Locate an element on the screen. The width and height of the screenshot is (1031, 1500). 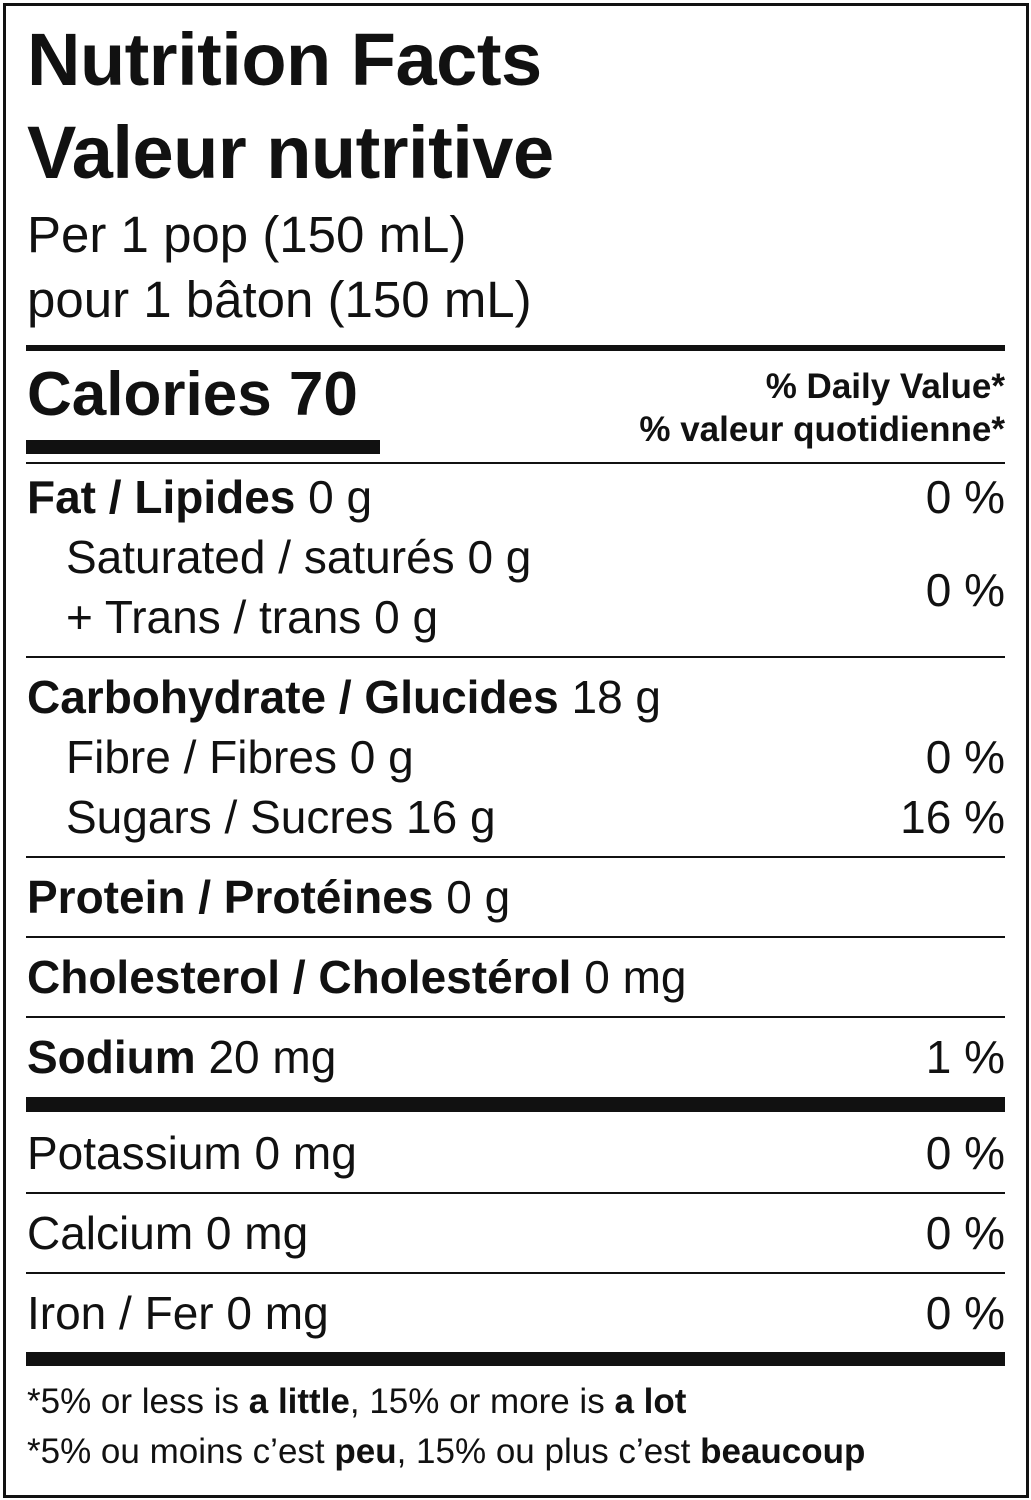
protein-row: Protein / Protéines 0 g is located at coordinates (269, 897).